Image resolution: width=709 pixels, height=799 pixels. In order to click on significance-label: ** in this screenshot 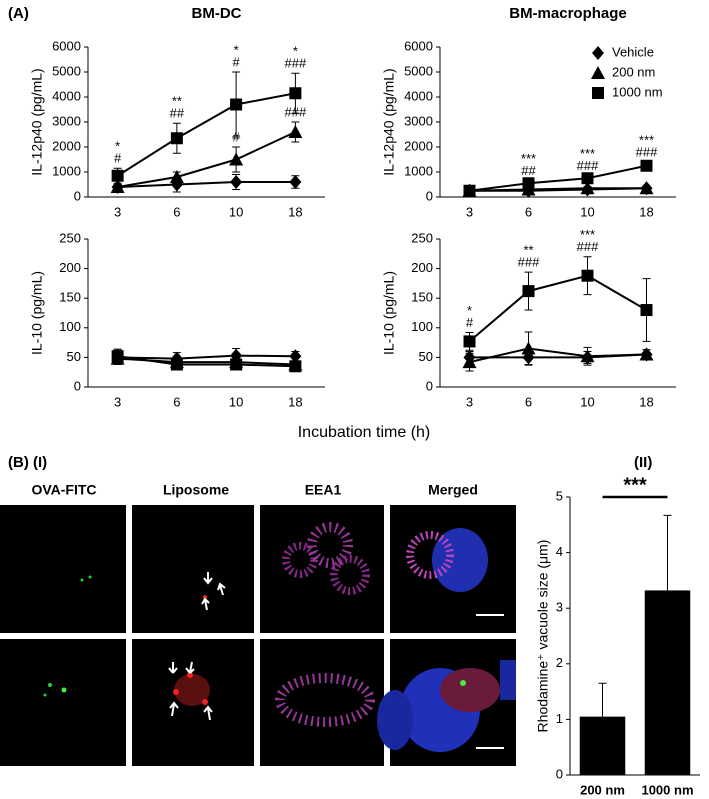, I will do `click(528, 250)`.